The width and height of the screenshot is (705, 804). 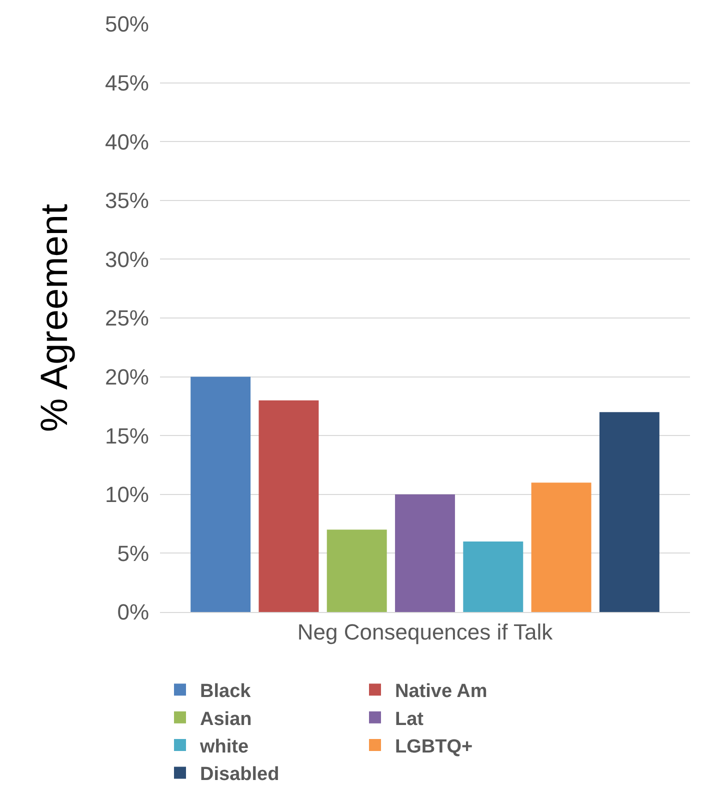 What do you see at coordinates (126, 201) in the screenshot?
I see `y-tick-label: 35%` at bounding box center [126, 201].